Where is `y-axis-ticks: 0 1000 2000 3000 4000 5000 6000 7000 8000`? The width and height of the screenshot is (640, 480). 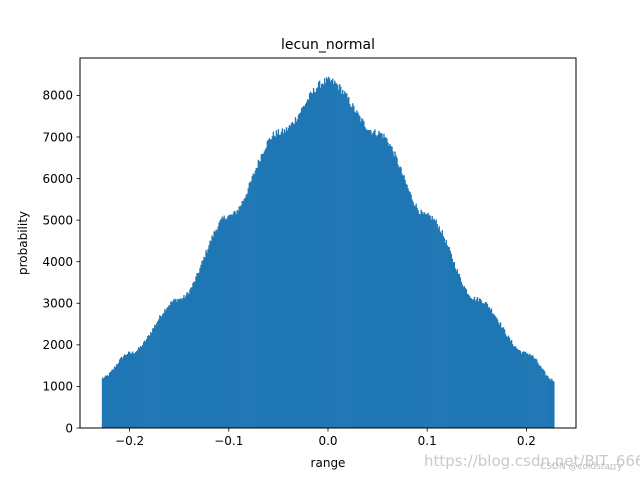 y-axis-ticks: 0 1000 2000 3000 4000 5000 6000 7000 8000 is located at coordinates (61, 262).